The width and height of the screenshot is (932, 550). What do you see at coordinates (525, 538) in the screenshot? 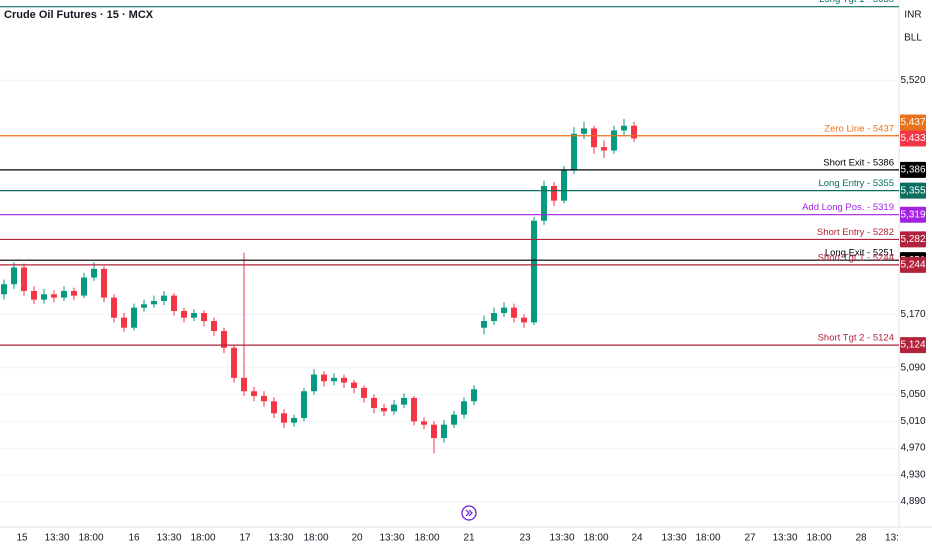
I see `x-tick-label: 23` at bounding box center [525, 538].